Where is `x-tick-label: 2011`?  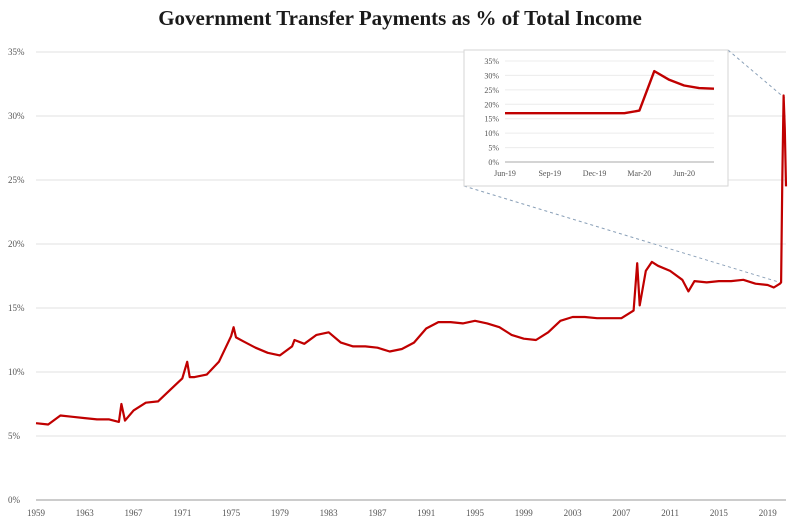 x-tick-label: 2011 is located at coordinates (670, 513).